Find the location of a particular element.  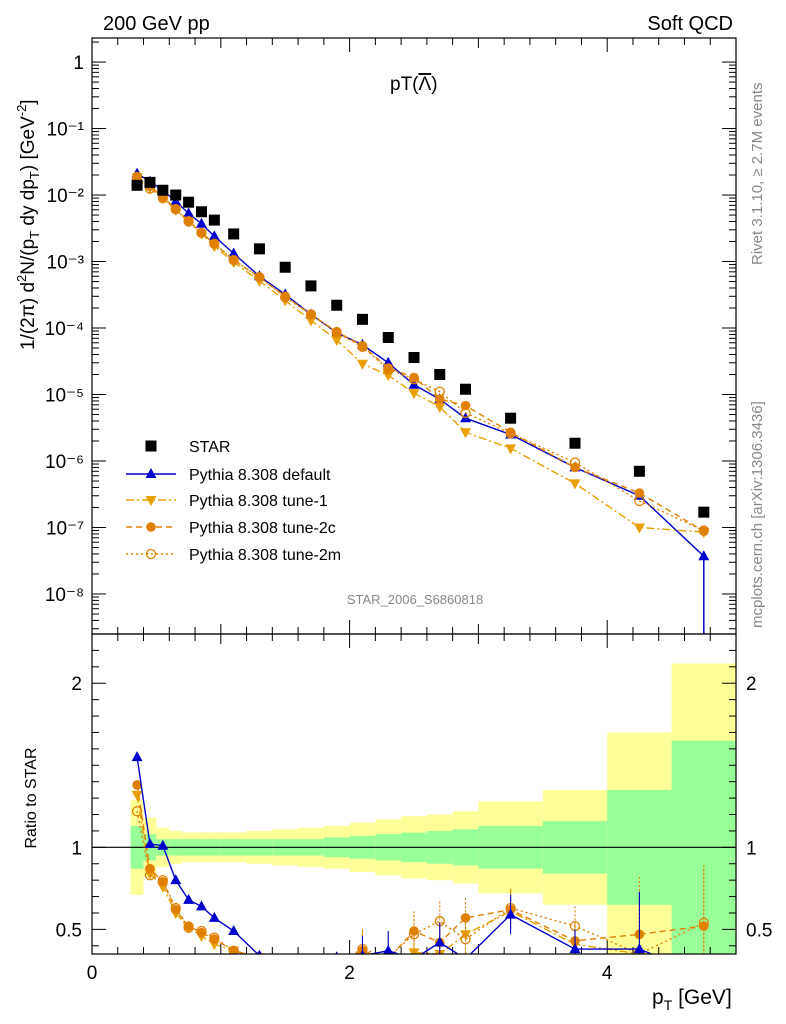

x-tick-label: 4 is located at coordinates (607, 973).